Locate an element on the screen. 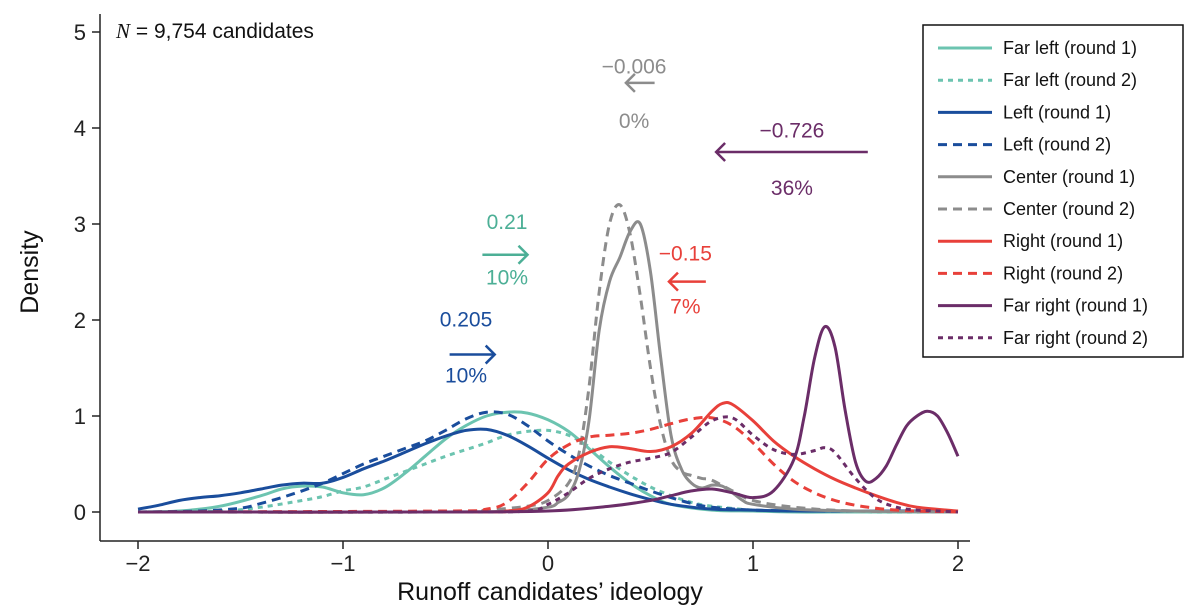 The image size is (1200, 614). legend-item-right-round-2: Right (round 2) is located at coordinates (1030, 273).